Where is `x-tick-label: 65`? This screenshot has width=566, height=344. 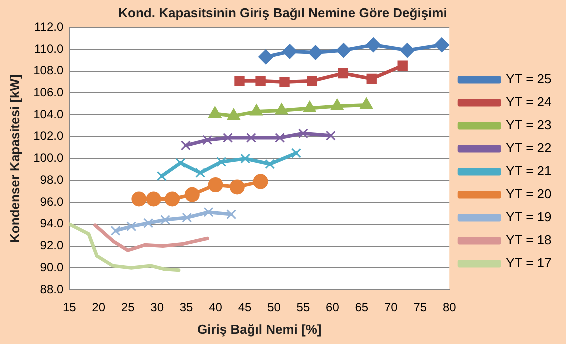
x-tick-label: 65 is located at coordinates (362, 307).